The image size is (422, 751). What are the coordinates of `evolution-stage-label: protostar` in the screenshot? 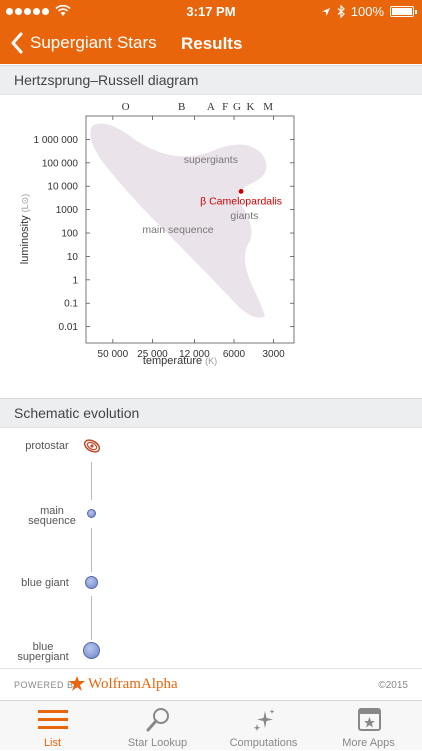 It's located at (47, 446).